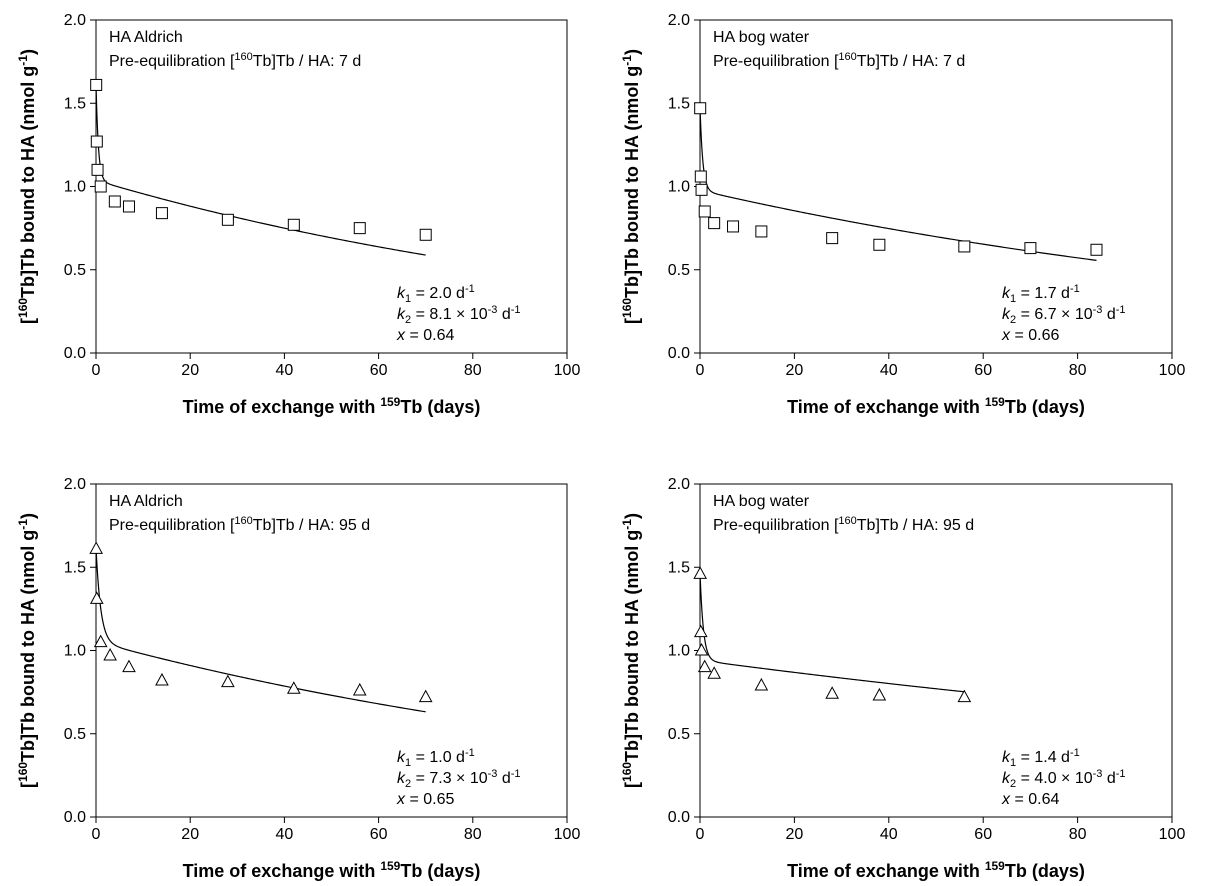 This screenshot has height=886, width=1217. I want to click on fit-curve, so click(832, 632).